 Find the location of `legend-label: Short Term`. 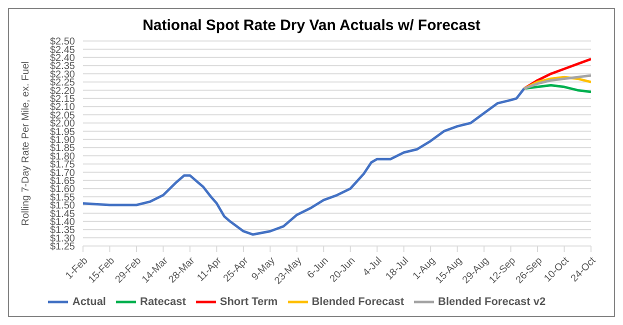

legend-label: Short Term is located at coordinates (249, 302).